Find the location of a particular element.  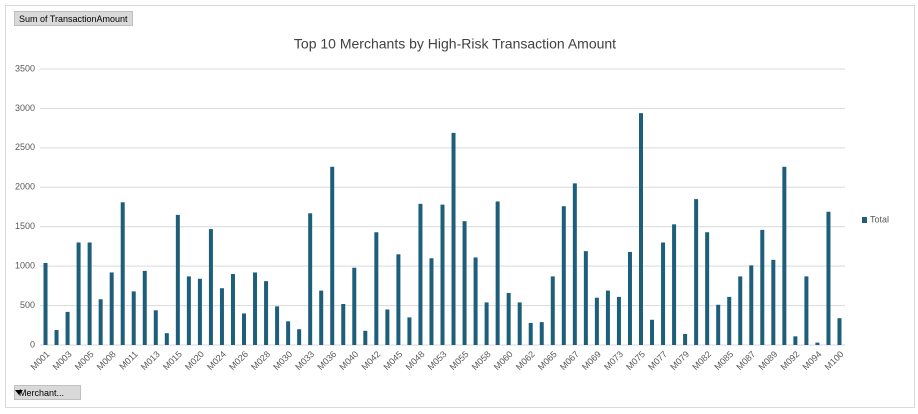

legend-label: Total is located at coordinates (879, 219).